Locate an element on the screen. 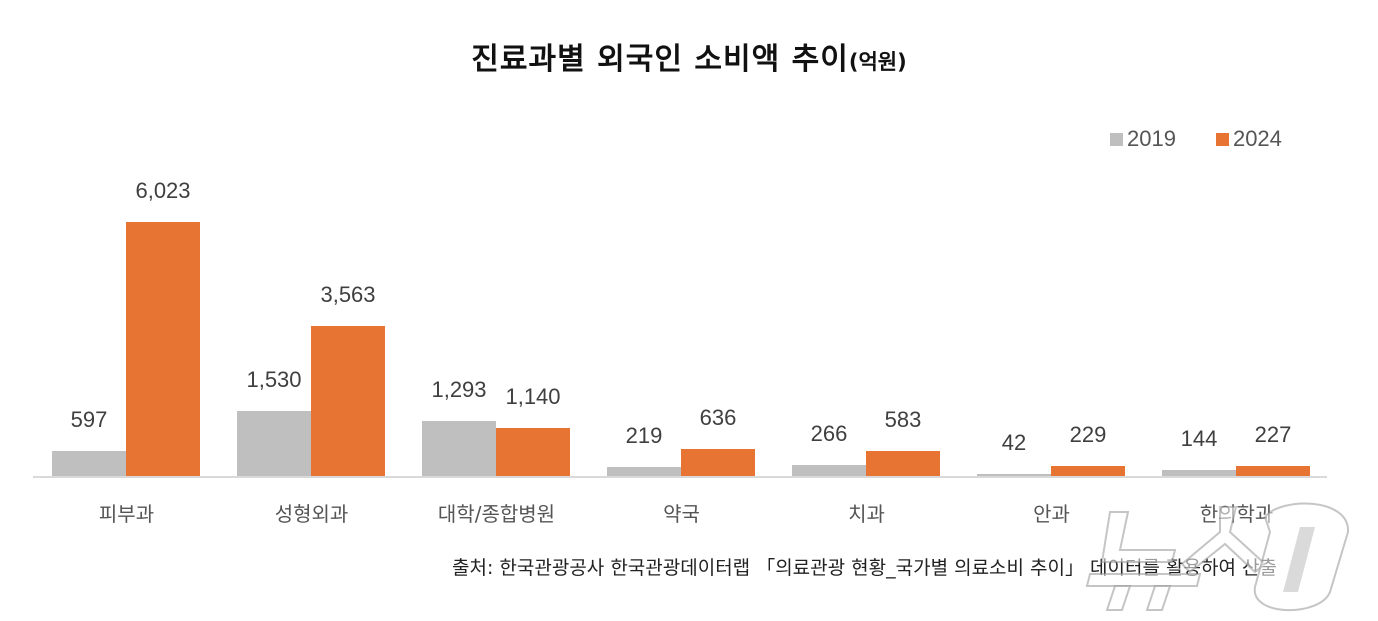  category-label: 대학/종합병원 is located at coordinates (496, 514).